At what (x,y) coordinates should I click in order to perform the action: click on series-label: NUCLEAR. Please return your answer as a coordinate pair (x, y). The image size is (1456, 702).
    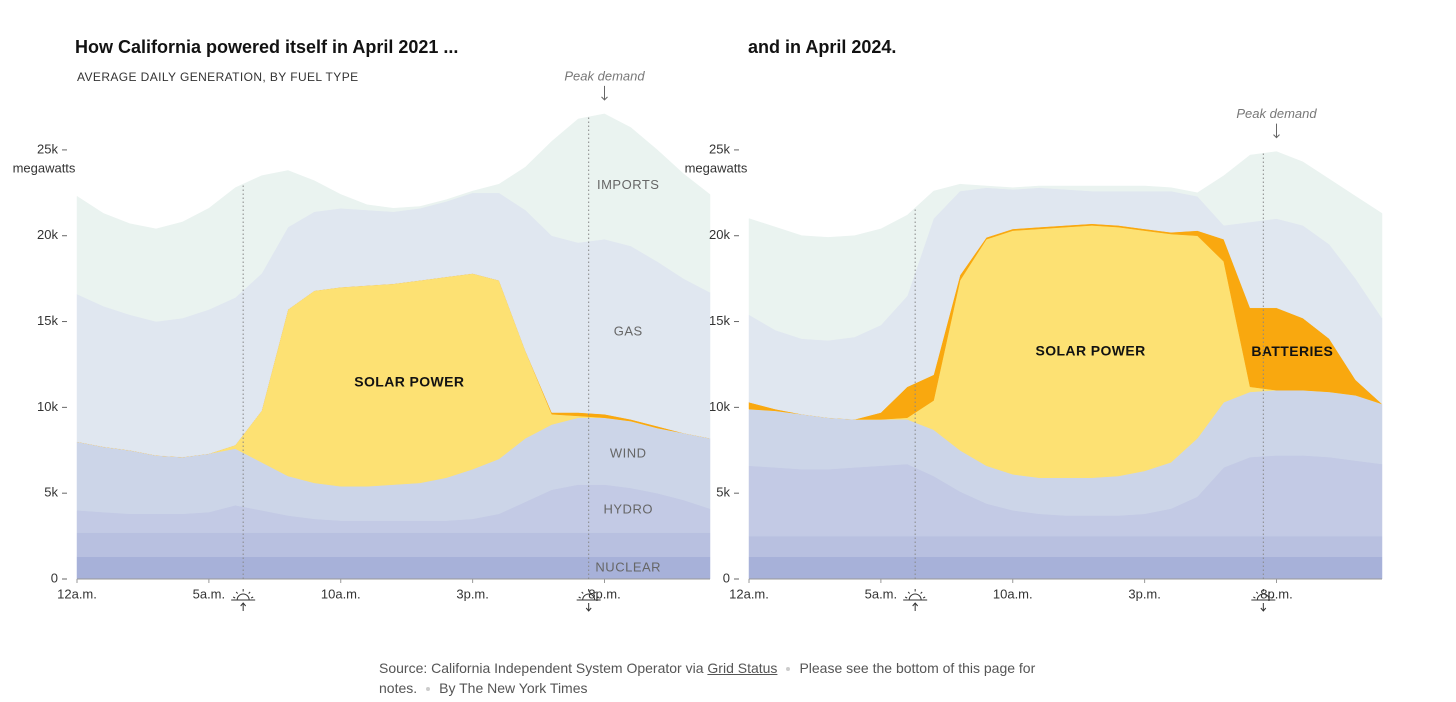
    Looking at the image, I should click on (628, 566).